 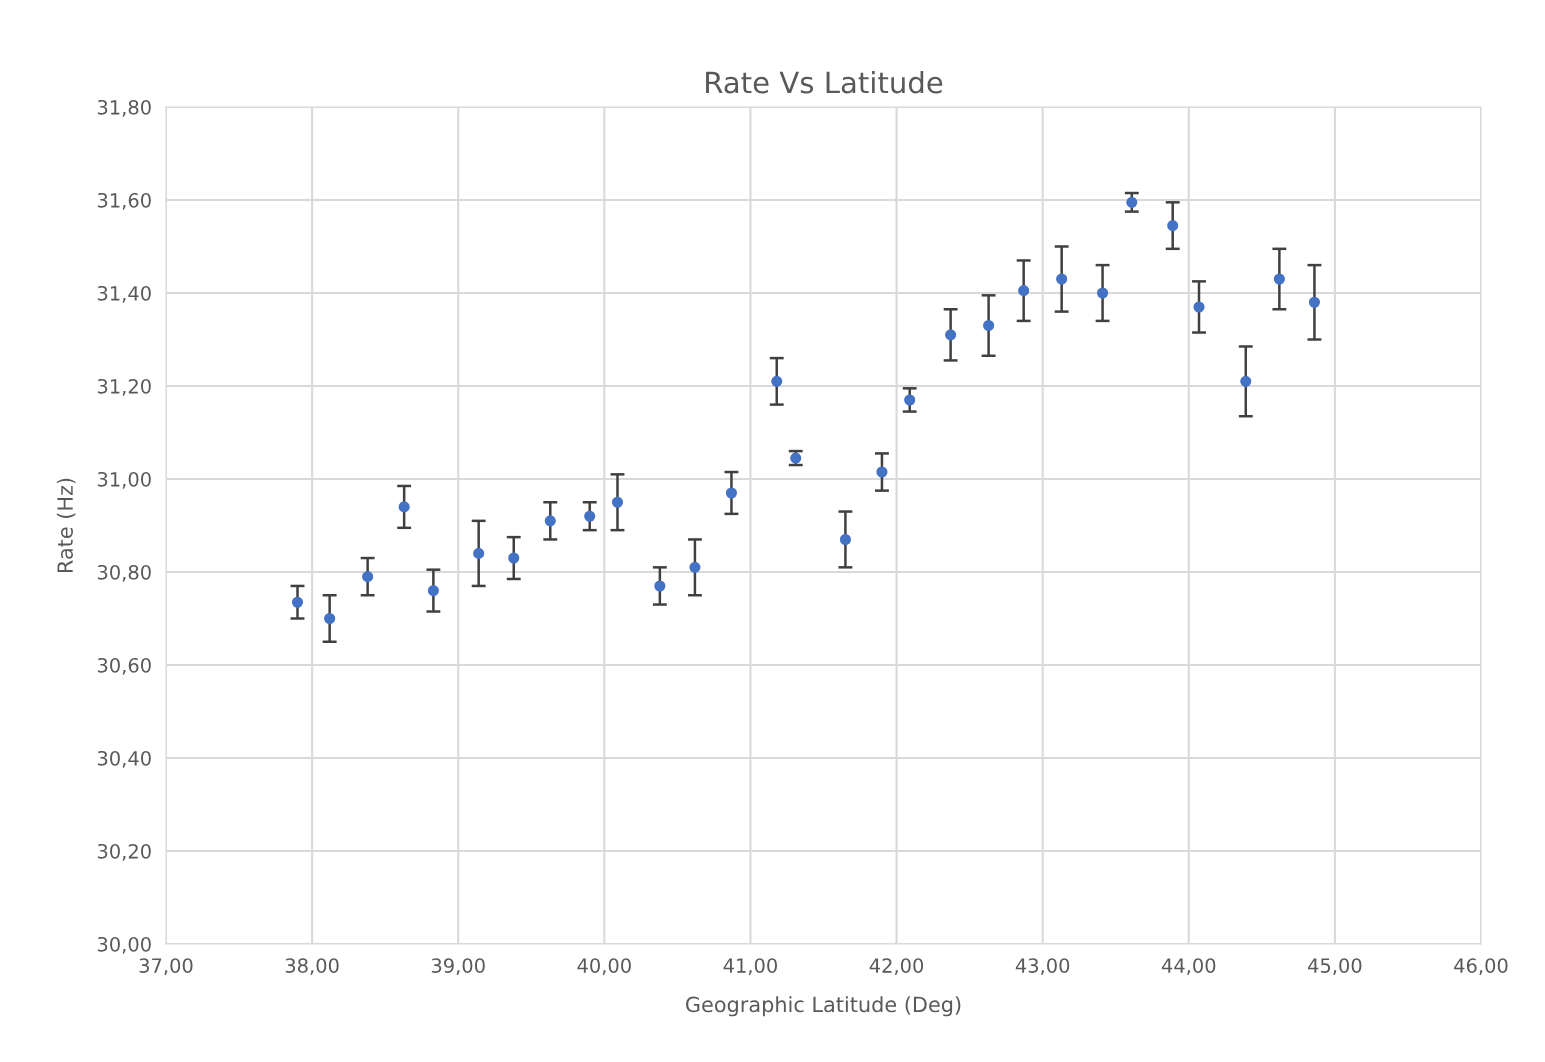 I want to click on x-tick-label: 39,00, so click(x=458, y=966).